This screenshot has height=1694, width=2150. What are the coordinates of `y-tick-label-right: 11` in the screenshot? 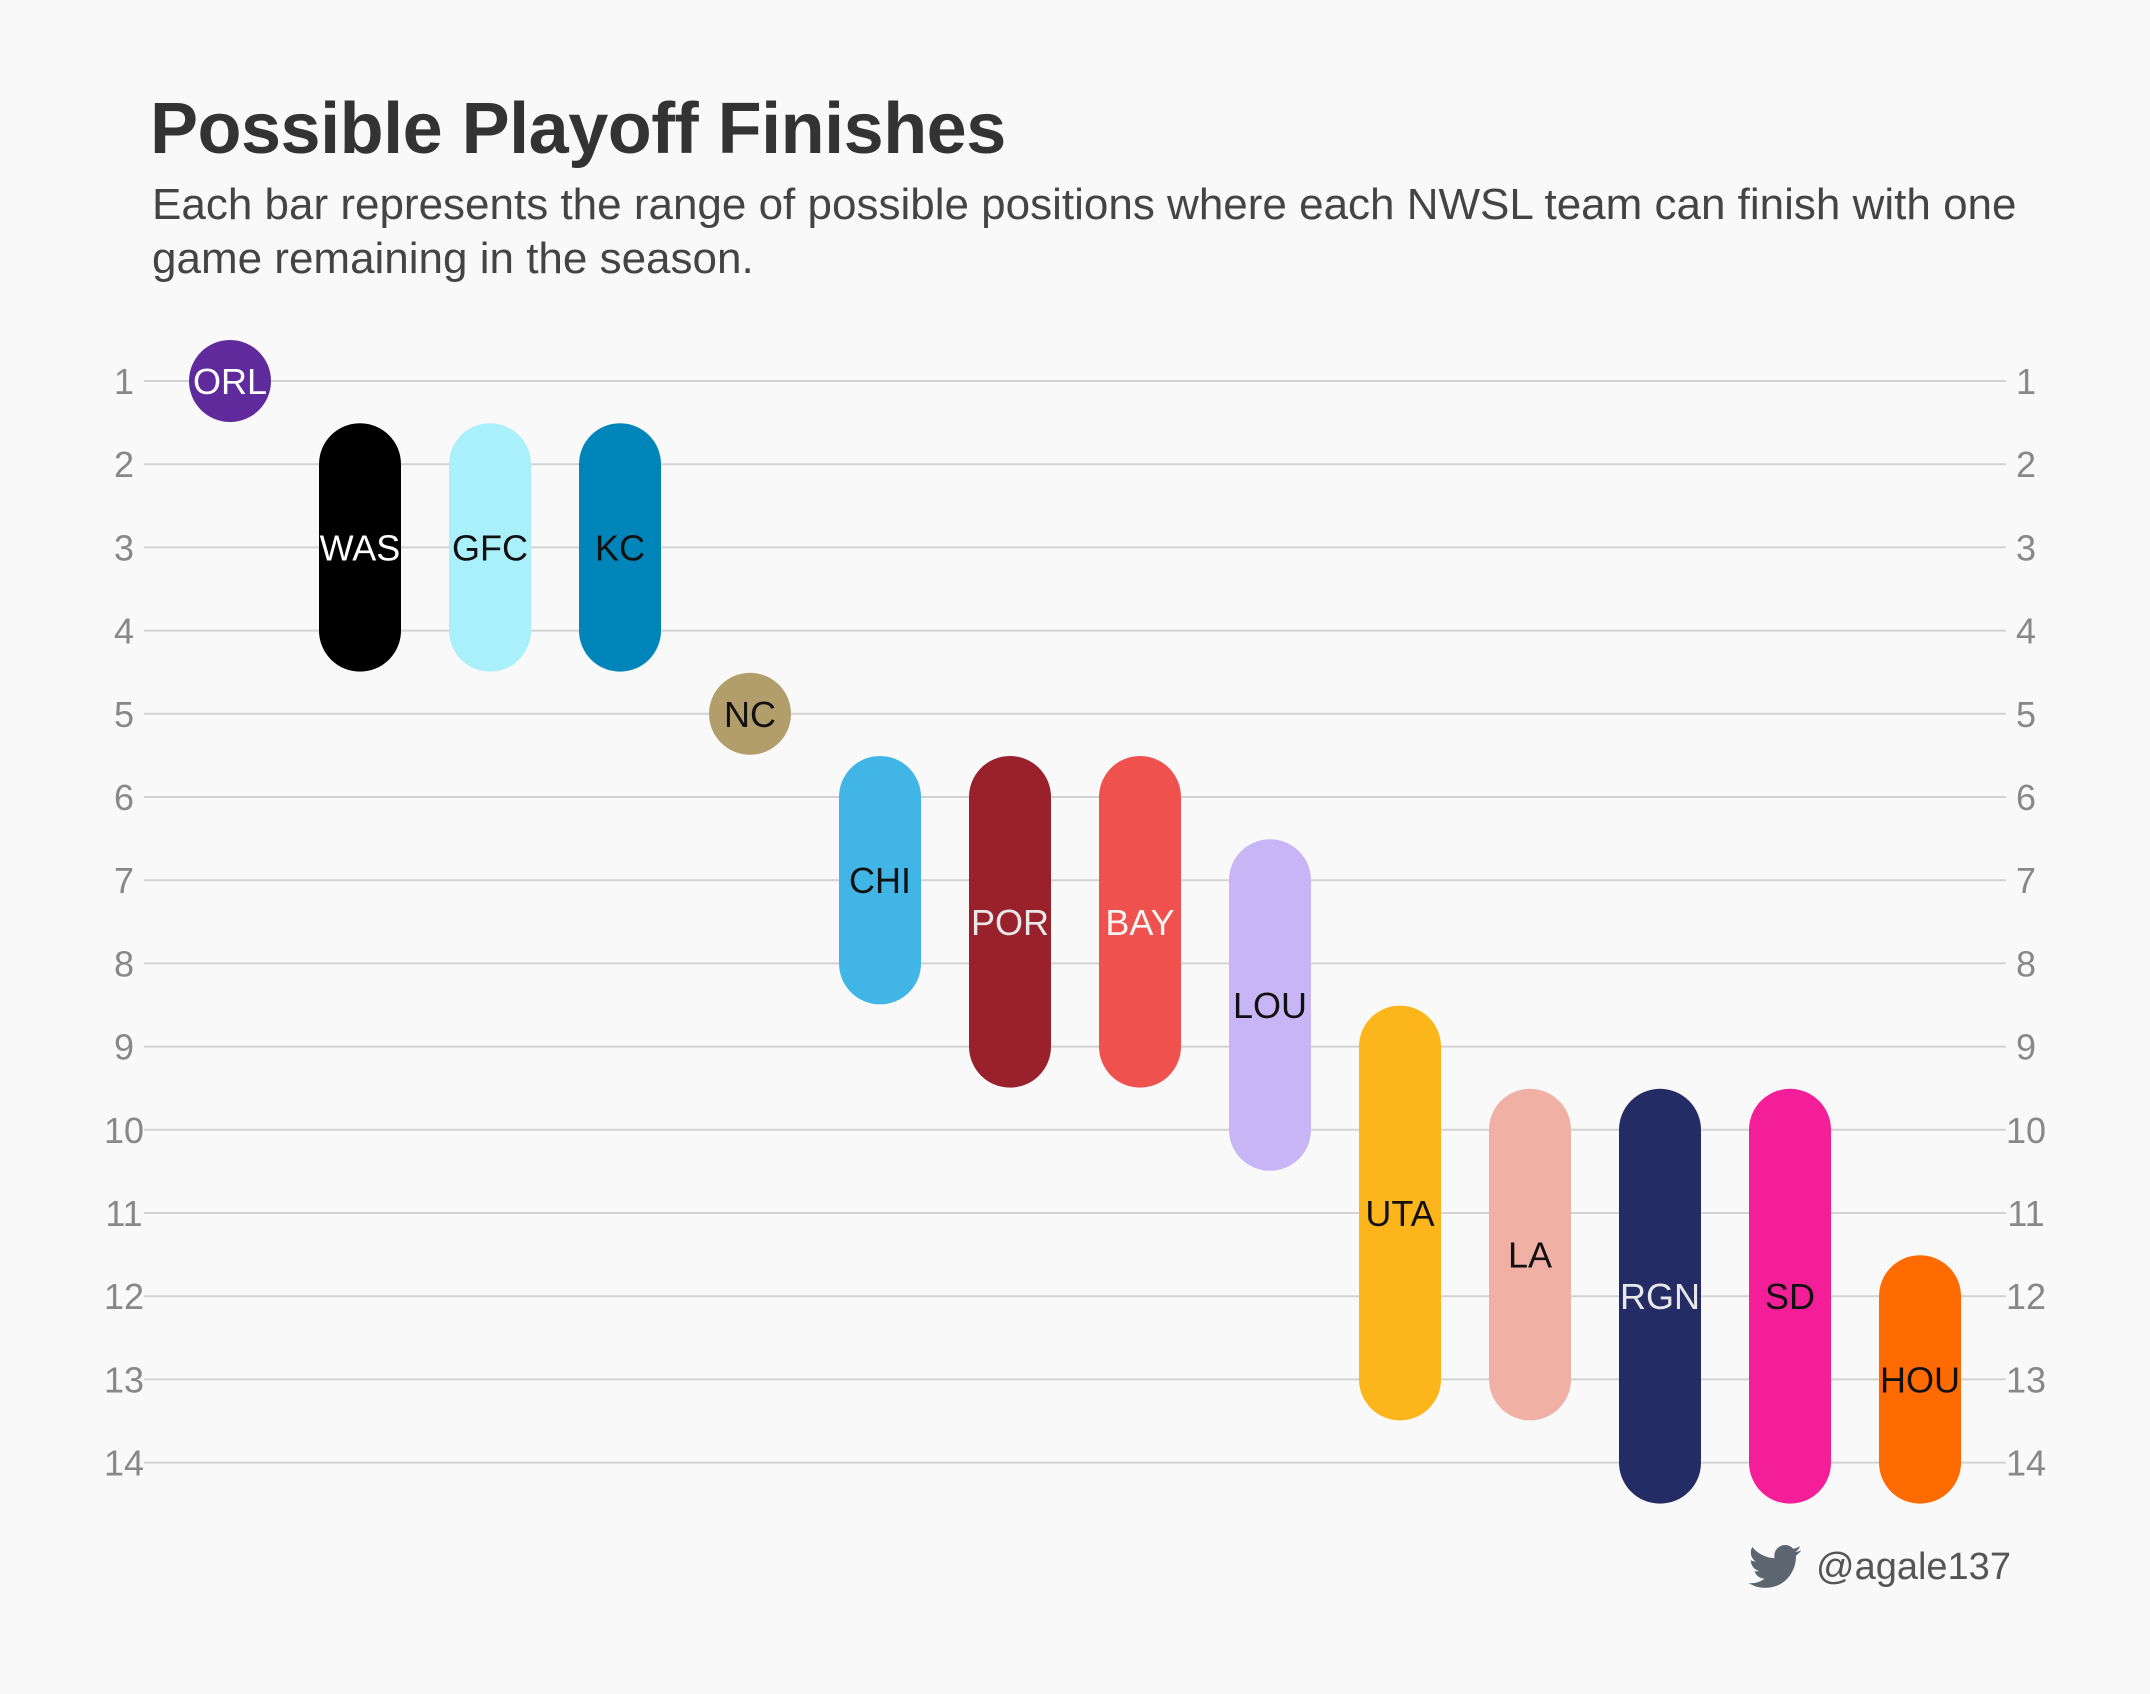 It's located at (2025, 1213).